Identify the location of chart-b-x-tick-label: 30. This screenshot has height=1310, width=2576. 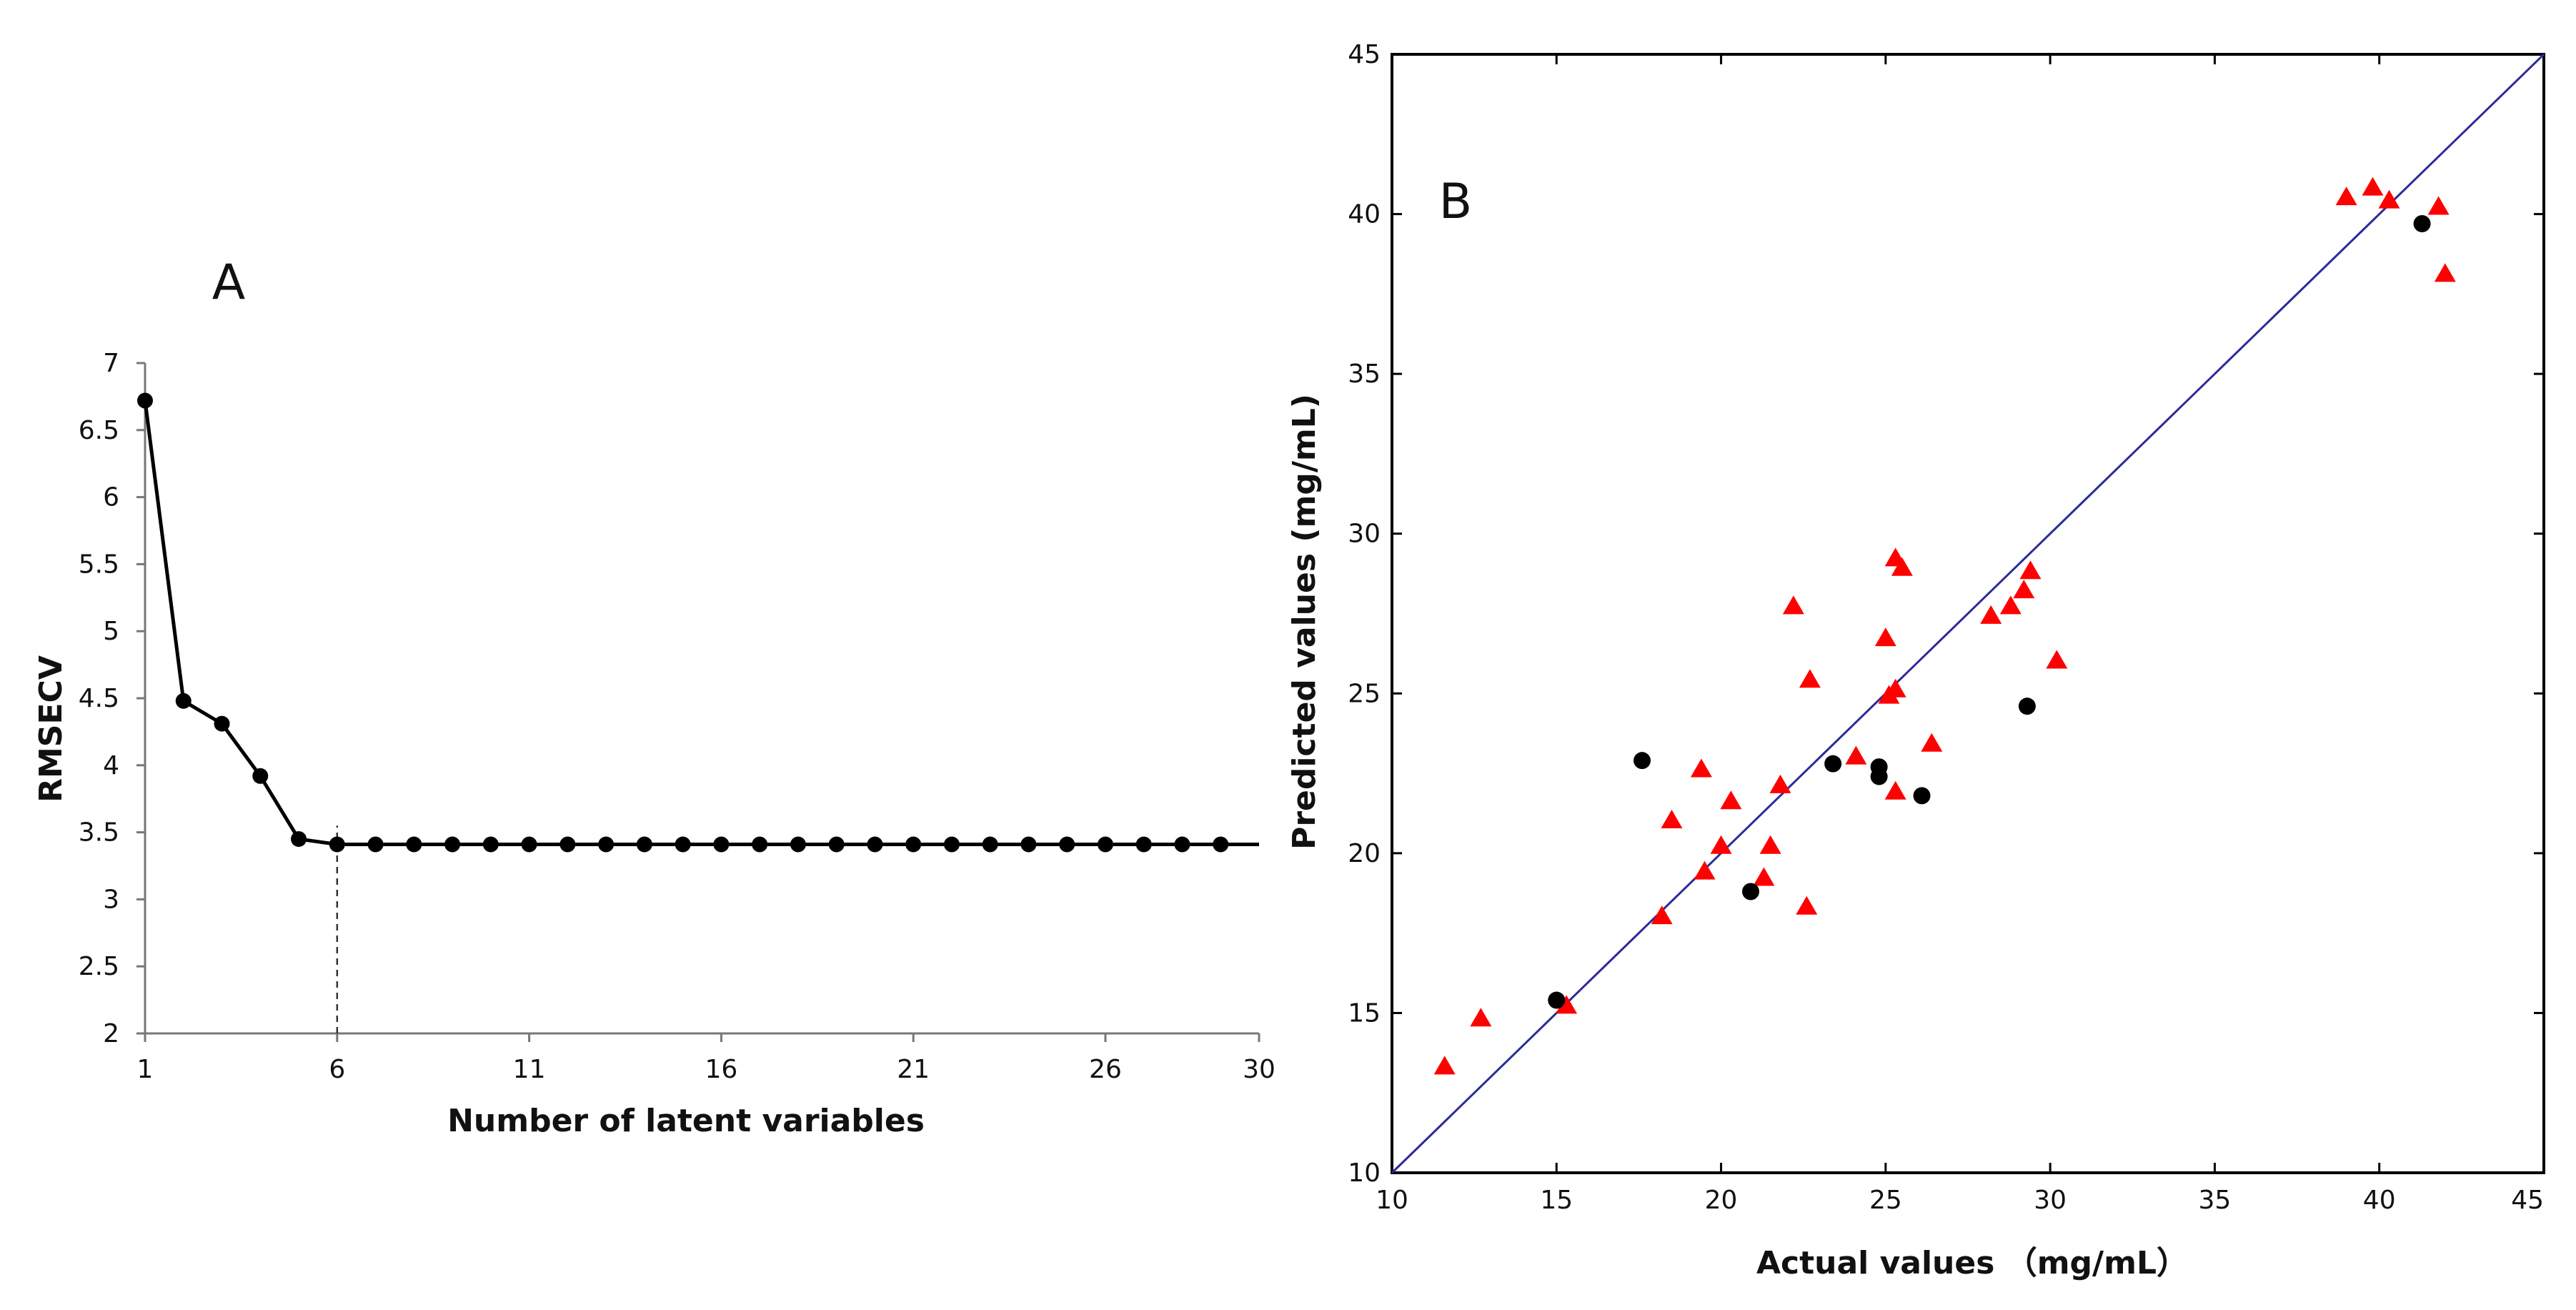
(2050, 1200).